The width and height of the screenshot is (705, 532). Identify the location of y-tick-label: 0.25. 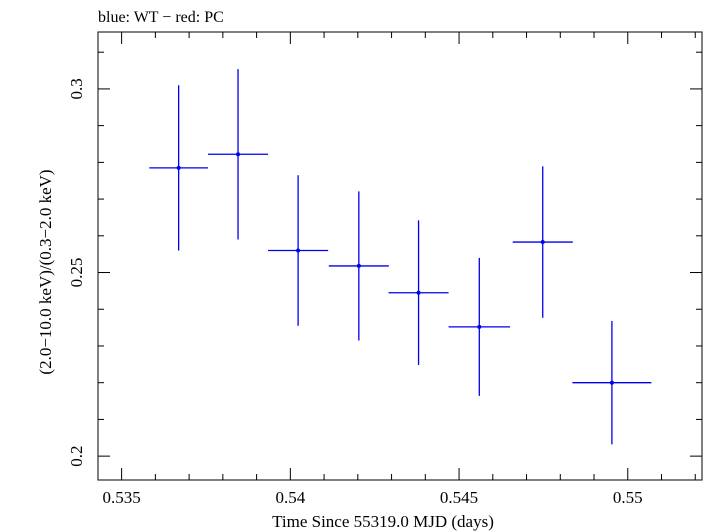
(76, 273).